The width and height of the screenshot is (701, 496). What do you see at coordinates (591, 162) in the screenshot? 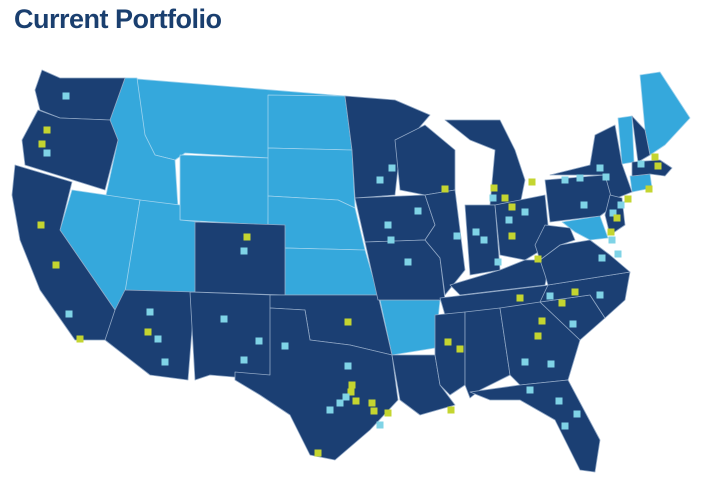
I see `state-new-york` at bounding box center [591, 162].